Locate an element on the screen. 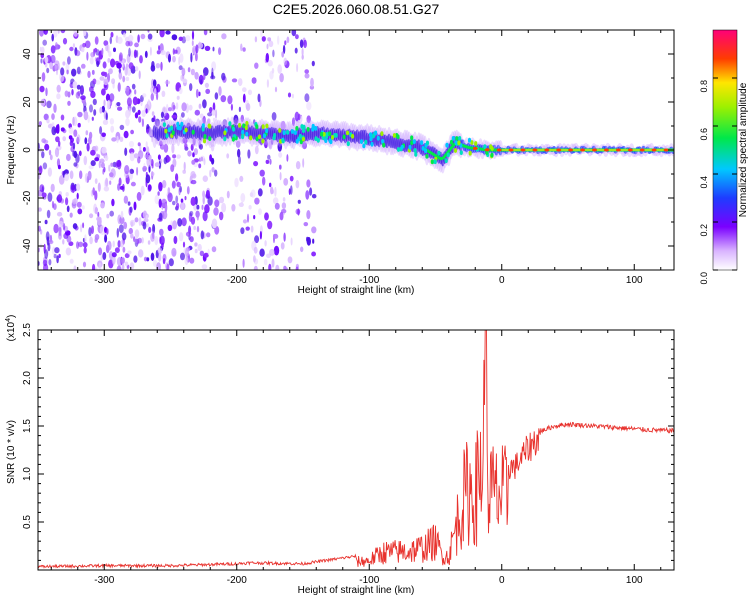 This screenshot has height=600, width=750. x-tick-label: 100 is located at coordinates (634, 280).